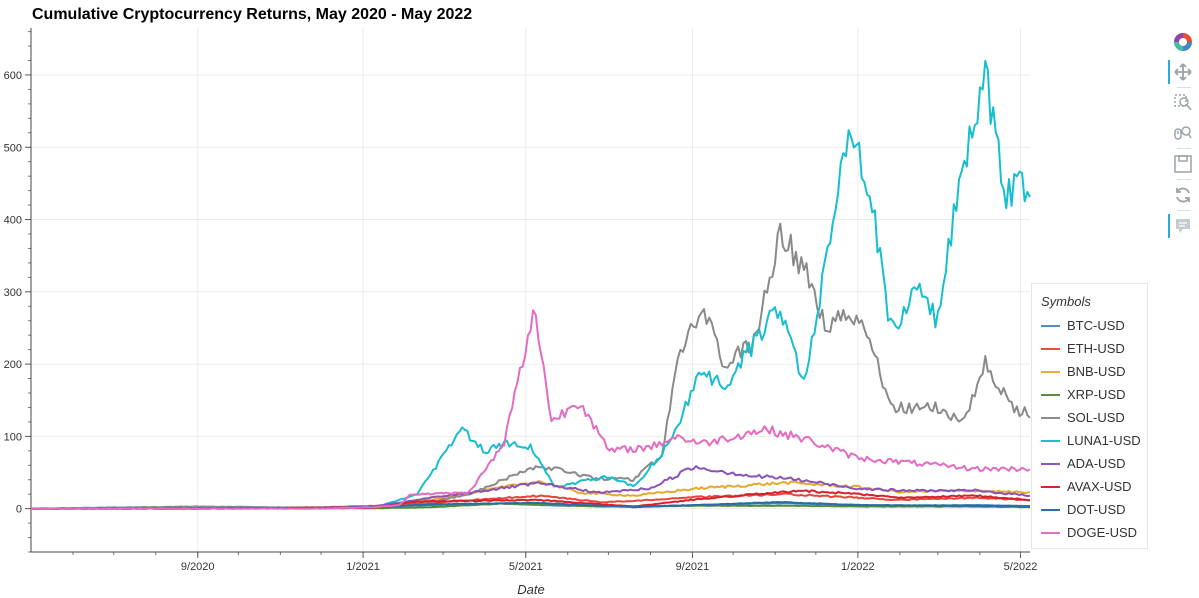 This screenshot has width=1199, height=598. I want to click on toolbar, so click(1183, 134).